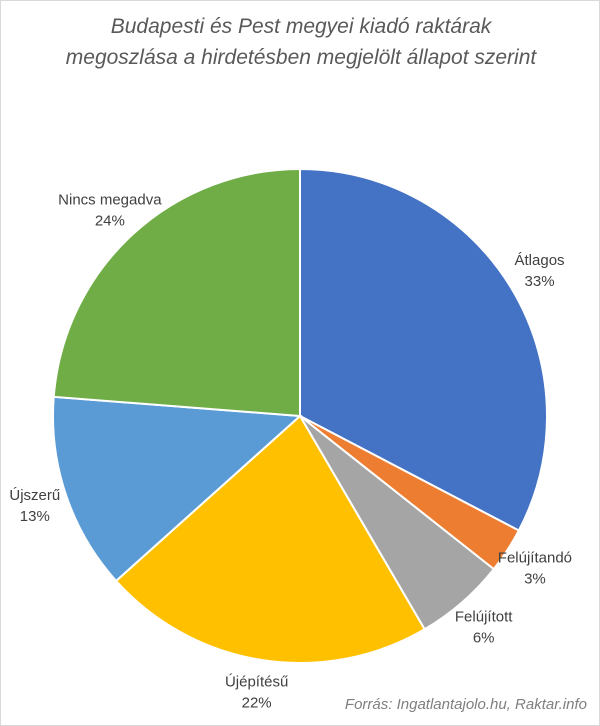  I want to click on slice-label: Újszerű, so click(34, 495).